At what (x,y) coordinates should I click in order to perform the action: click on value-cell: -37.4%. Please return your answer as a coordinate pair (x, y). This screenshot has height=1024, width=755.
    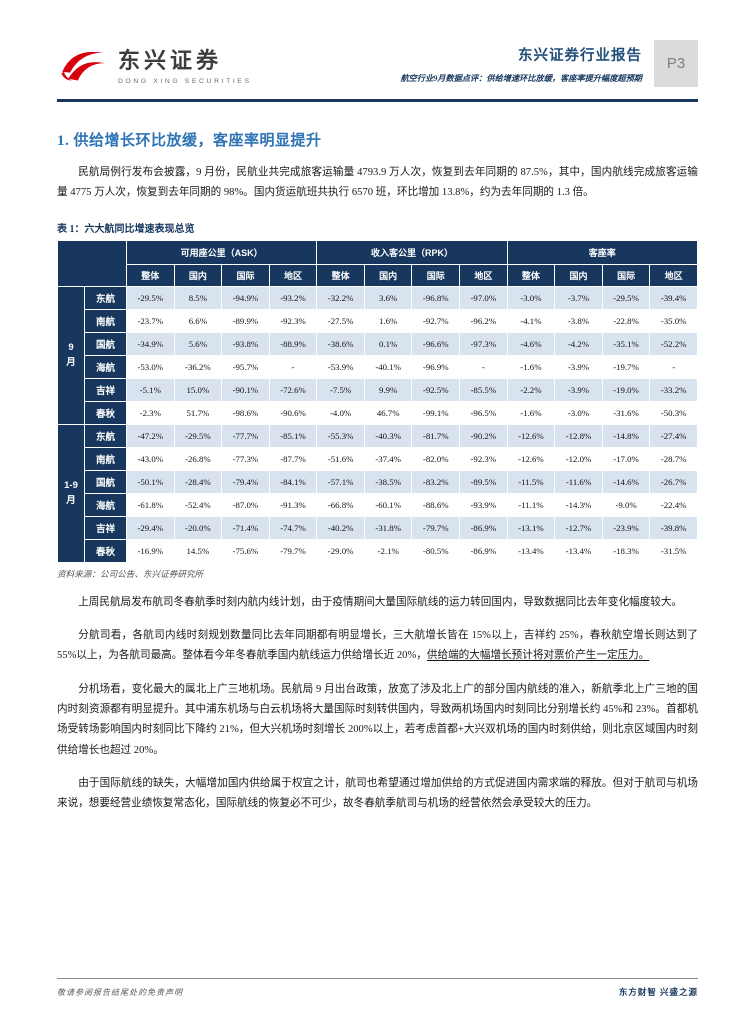
    Looking at the image, I should click on (388, 458).